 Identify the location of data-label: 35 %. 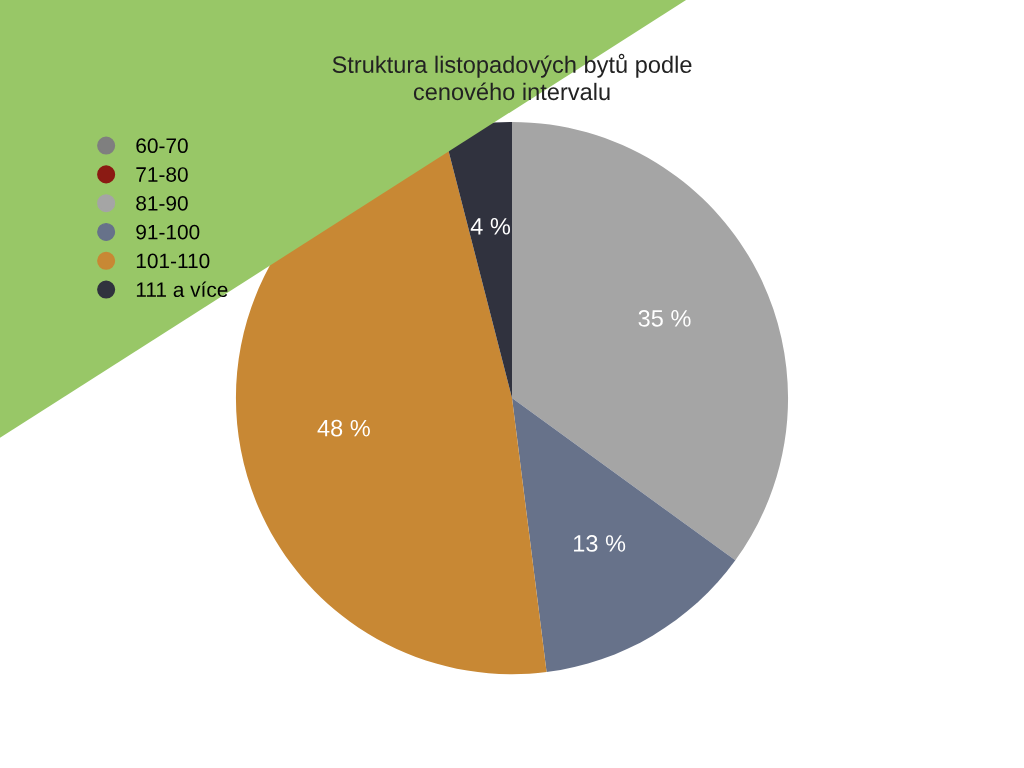
(664, 318).